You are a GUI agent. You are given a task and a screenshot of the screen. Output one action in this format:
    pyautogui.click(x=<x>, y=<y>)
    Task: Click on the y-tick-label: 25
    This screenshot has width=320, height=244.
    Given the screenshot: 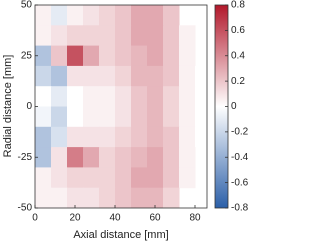 What is the action you would take?
    pyautogui.click(x=27, y=55)
    